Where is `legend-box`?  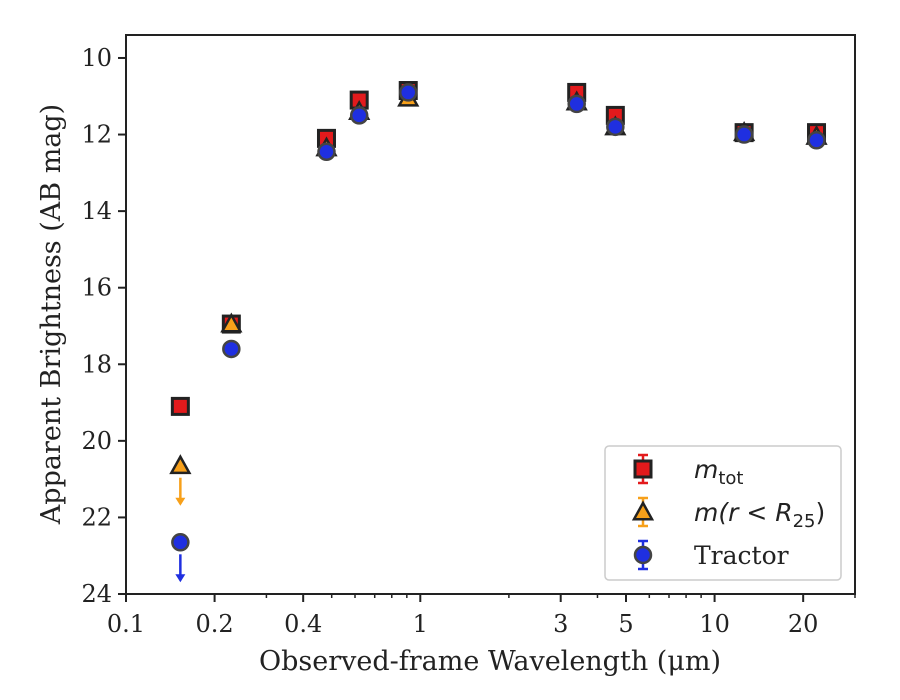
legend-box is located at coordinates (723, 513).